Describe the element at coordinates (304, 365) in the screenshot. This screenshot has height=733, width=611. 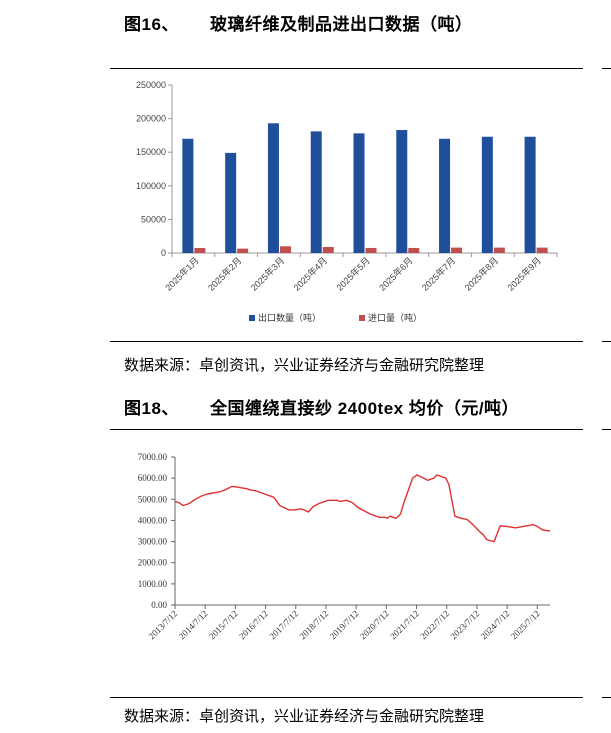
I see `figure-16-source: 数据来源：卓创资讯，兴业证券经济与金融研究院整理` at that location.